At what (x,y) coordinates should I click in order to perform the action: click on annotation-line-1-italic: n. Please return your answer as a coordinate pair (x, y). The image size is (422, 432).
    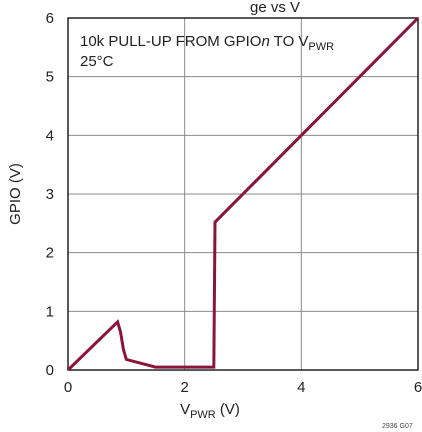
    Looking at the image, I should click on (265, 41).